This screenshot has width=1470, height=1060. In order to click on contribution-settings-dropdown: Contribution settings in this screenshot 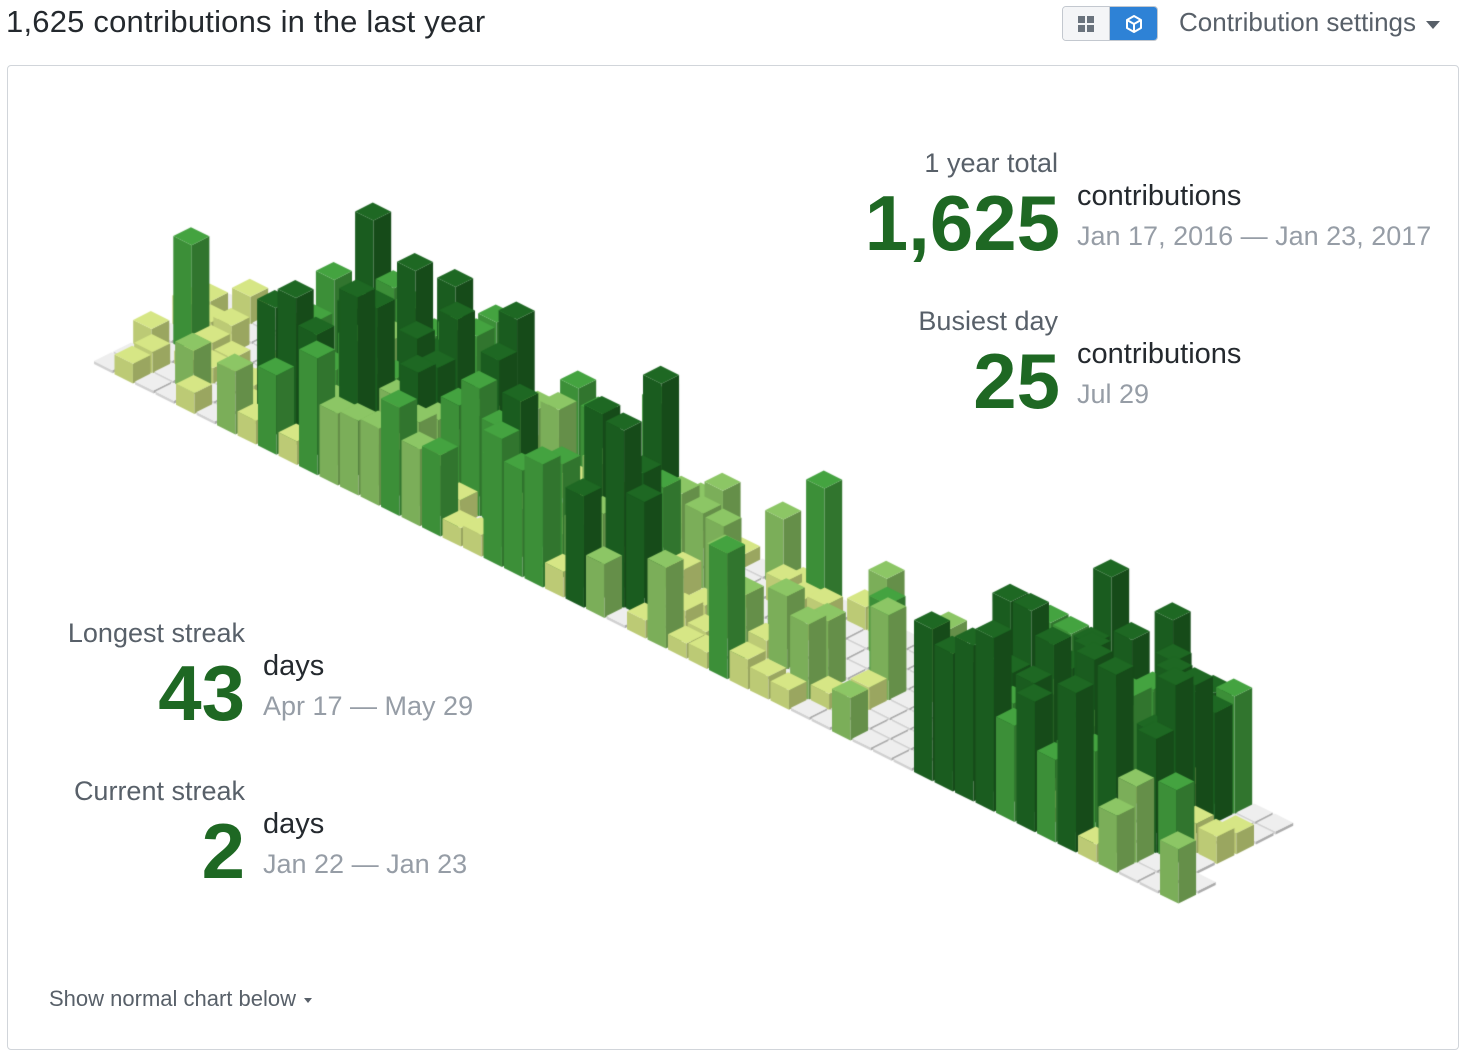, I will do `click(1310, 22)`.